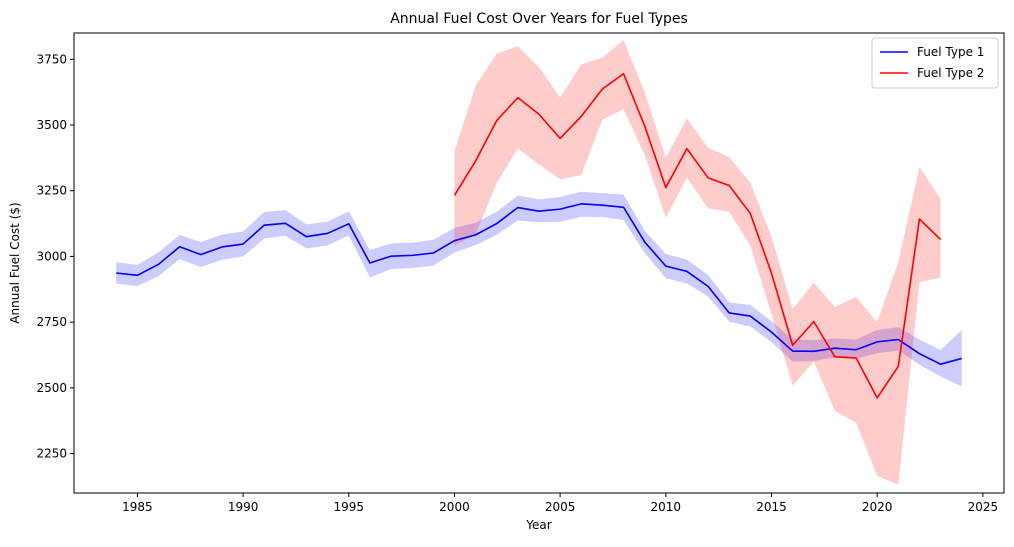 This screenshot has height=547, width=1014. What do you see at coordinates (454, 507) in the screenshot?
I see `x-tick-label: 2000` at bounding box center [454, 507].